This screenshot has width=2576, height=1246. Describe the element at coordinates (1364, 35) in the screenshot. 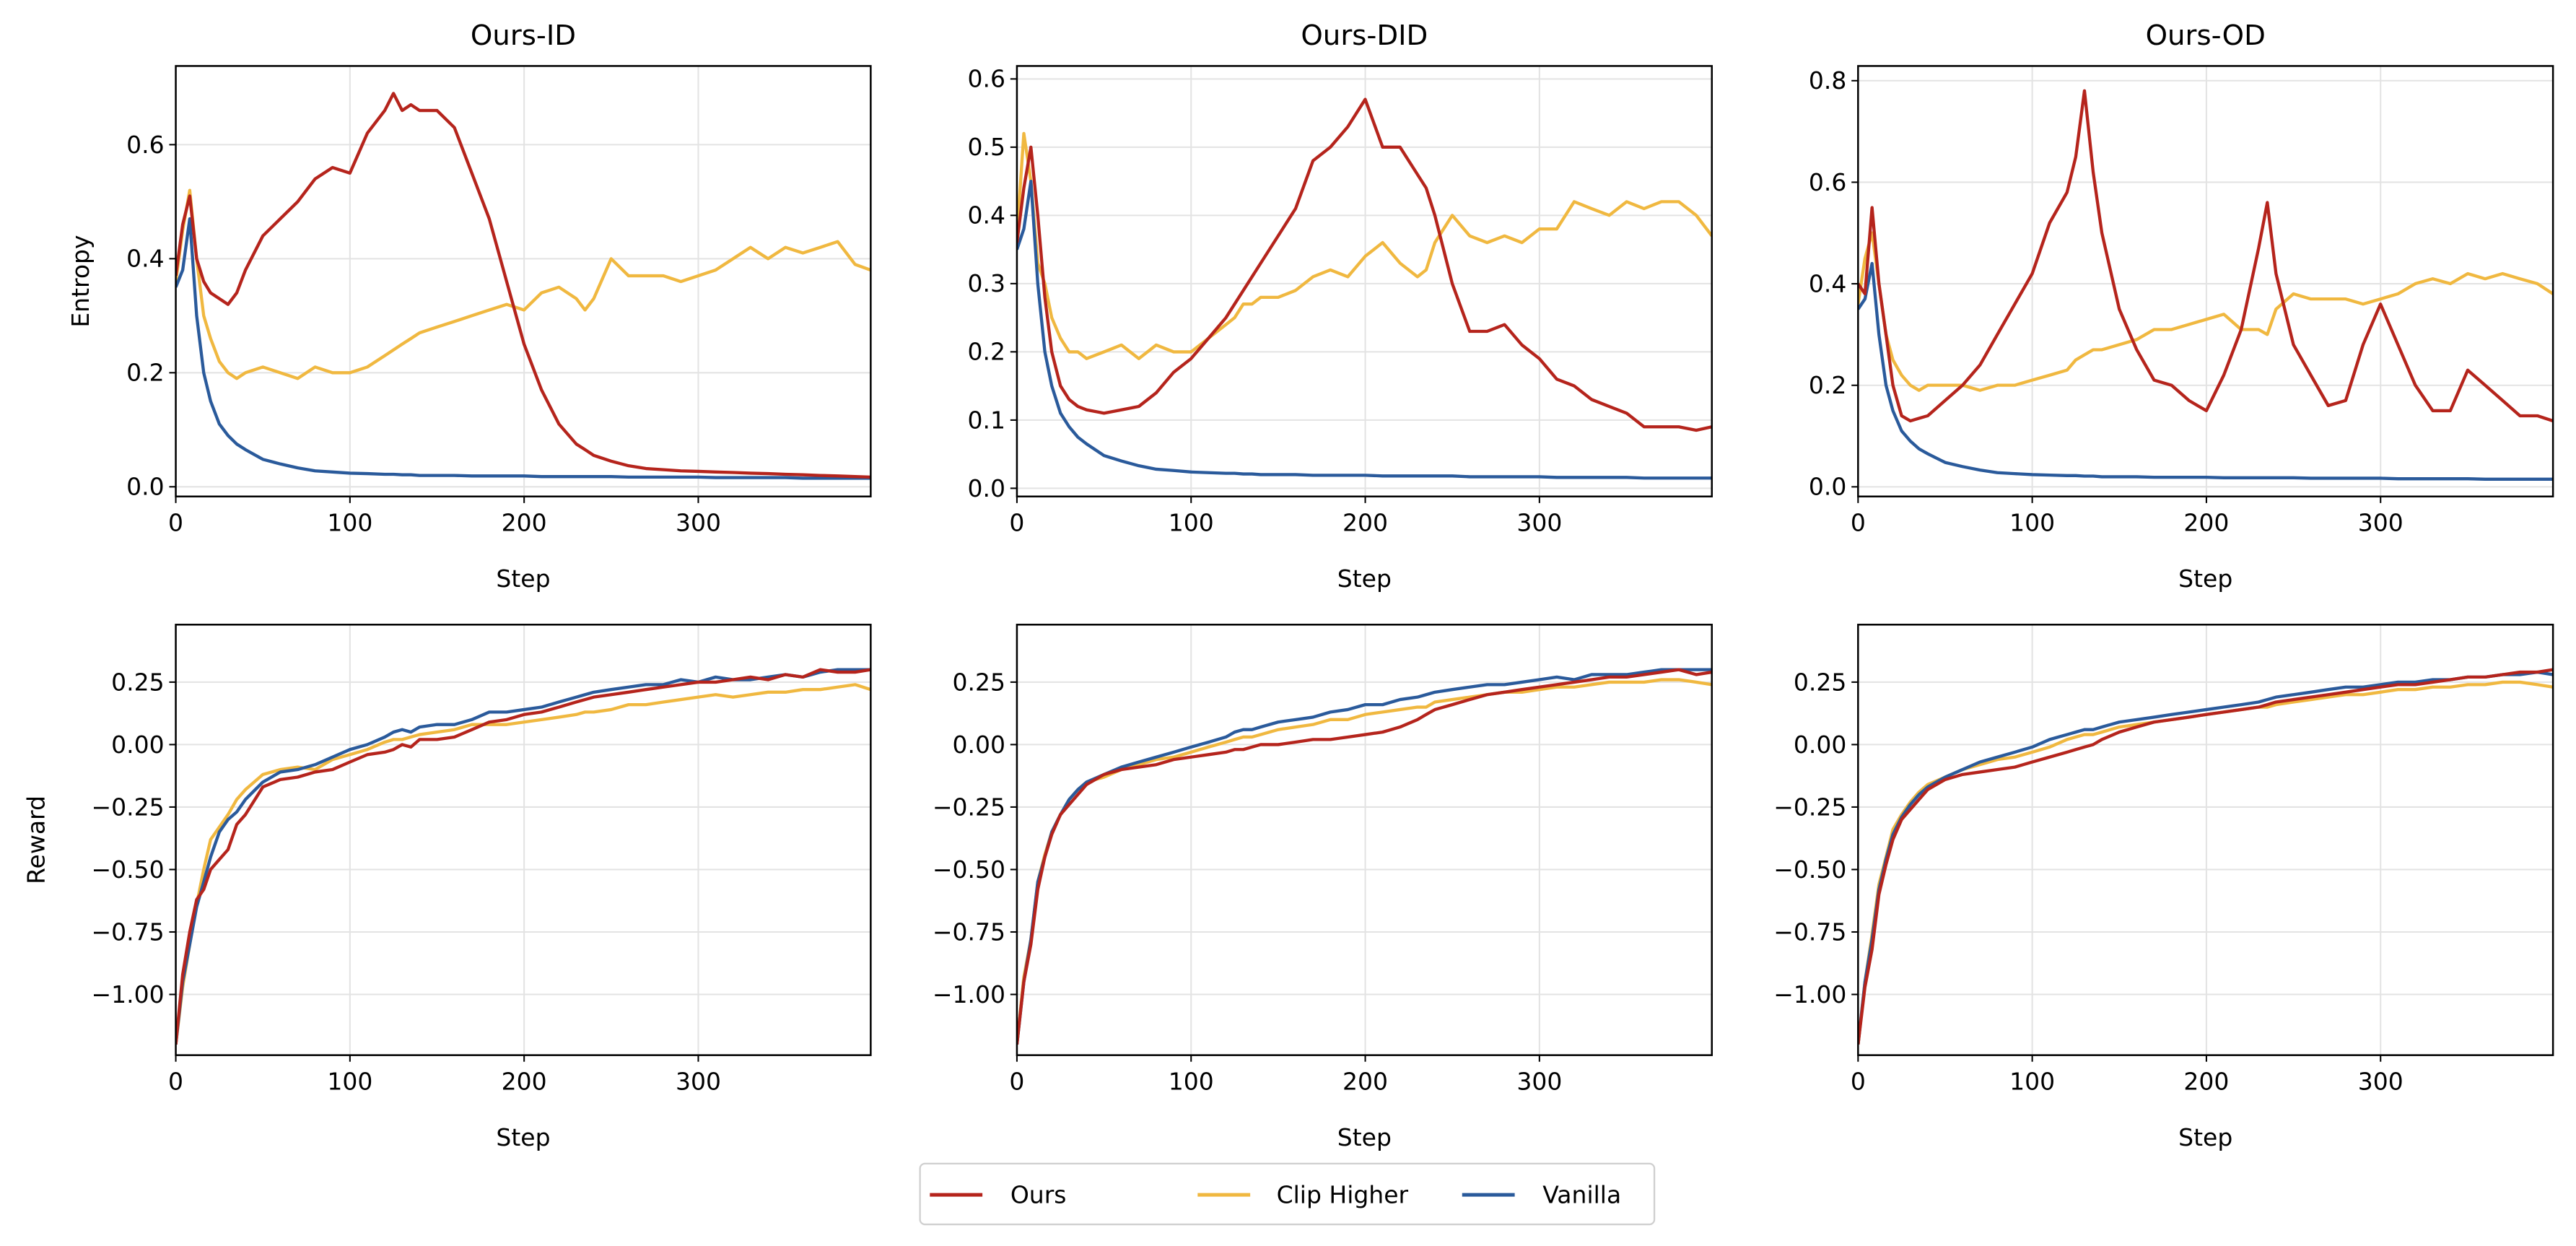

I see `panel-title: Ours-DID` at that location.